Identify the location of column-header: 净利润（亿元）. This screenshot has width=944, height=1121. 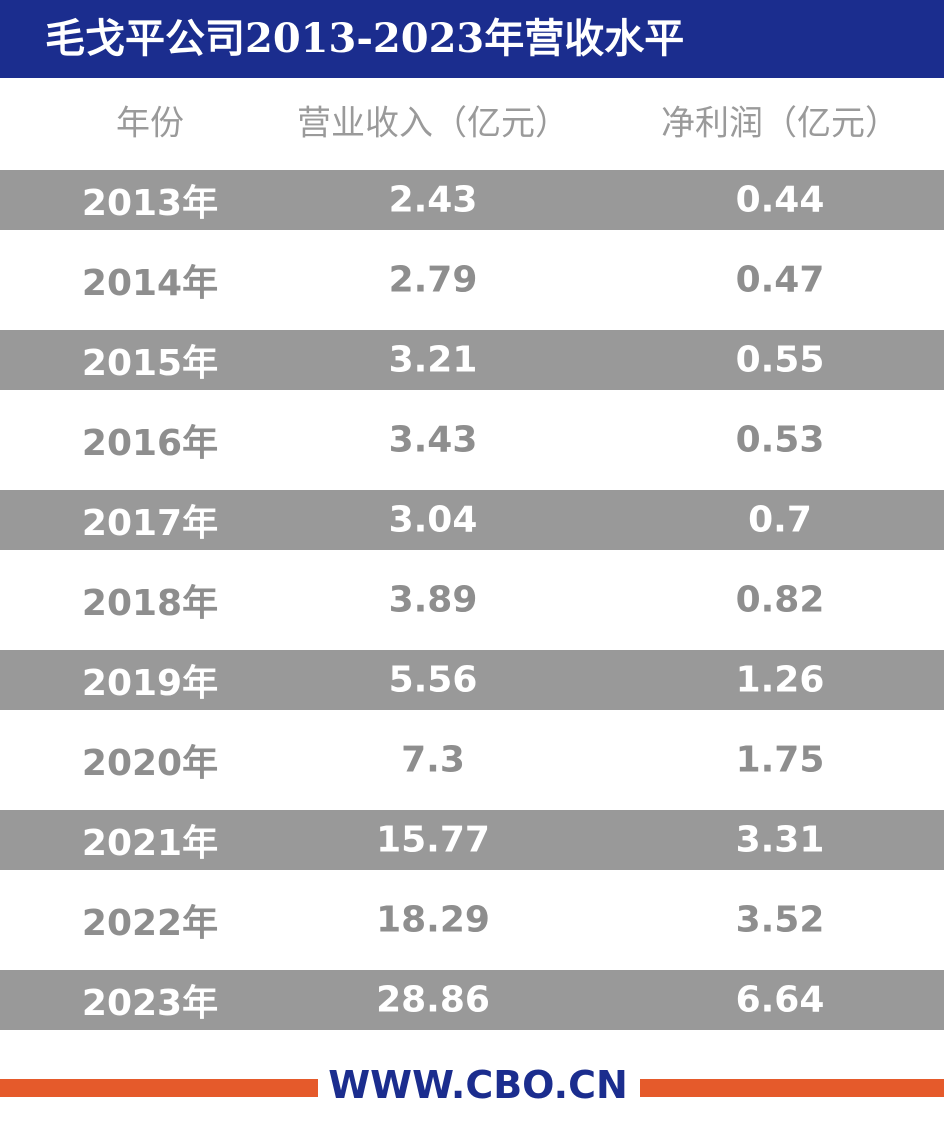
(780, 123).